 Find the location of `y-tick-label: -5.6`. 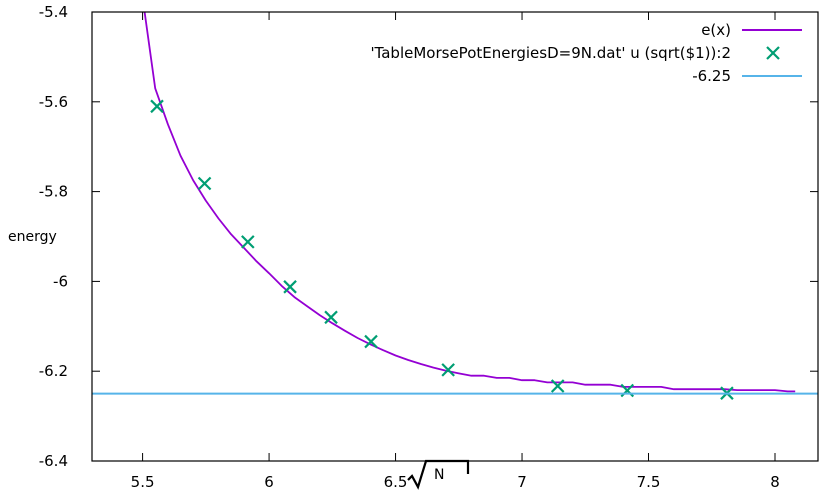

y-tick-label: -5.6 is located at coordinates (53, 102).